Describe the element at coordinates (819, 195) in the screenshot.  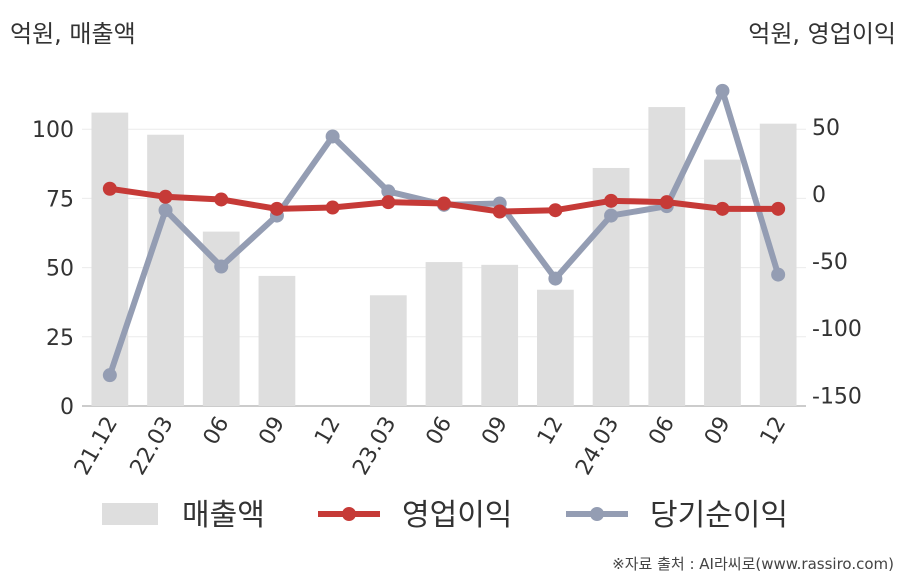
I see `right-tick-label: 0` at that location.